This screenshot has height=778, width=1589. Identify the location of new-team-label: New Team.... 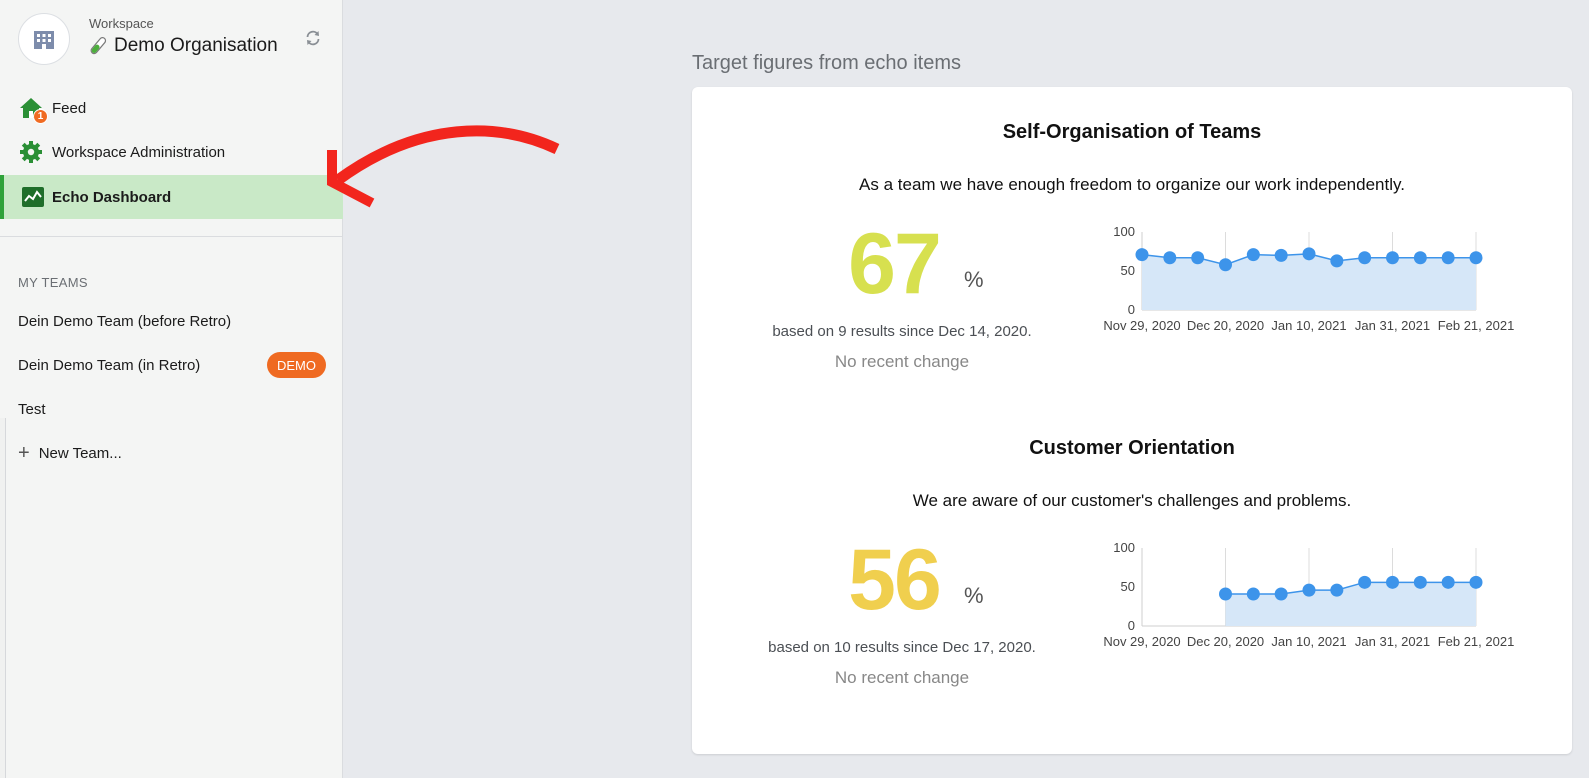
(80, 453).